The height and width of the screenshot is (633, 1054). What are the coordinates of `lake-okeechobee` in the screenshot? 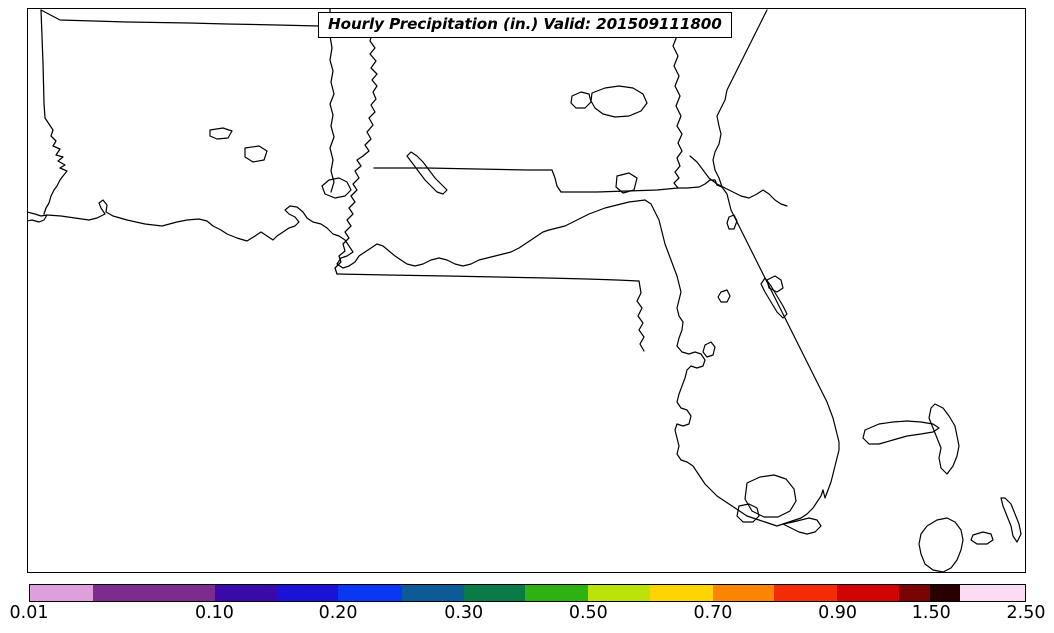 It's located at (770, 496).